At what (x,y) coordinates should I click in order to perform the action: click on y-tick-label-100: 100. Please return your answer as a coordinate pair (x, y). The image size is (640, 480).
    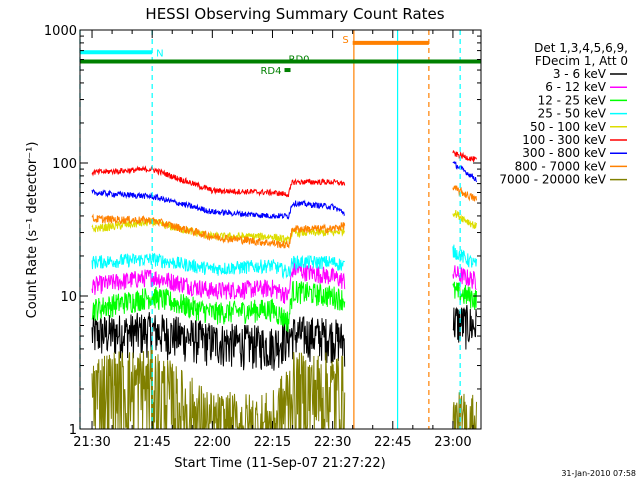
    Looking at the image, I should click on (64, 164).